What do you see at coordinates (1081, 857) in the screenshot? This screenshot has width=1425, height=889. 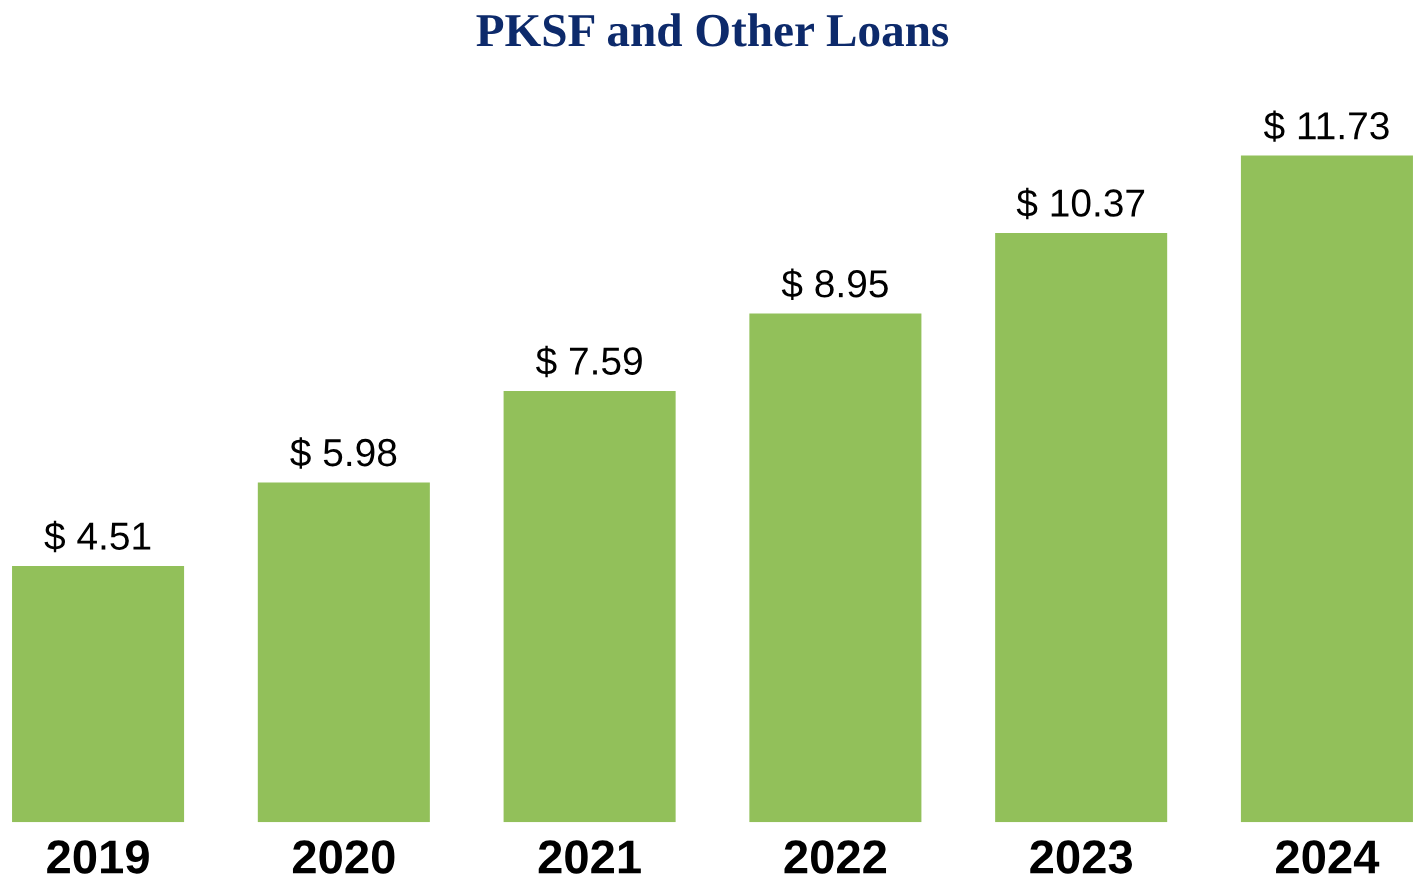 I see `x-tick-label: 2023` at bounding box center [1081, 857].